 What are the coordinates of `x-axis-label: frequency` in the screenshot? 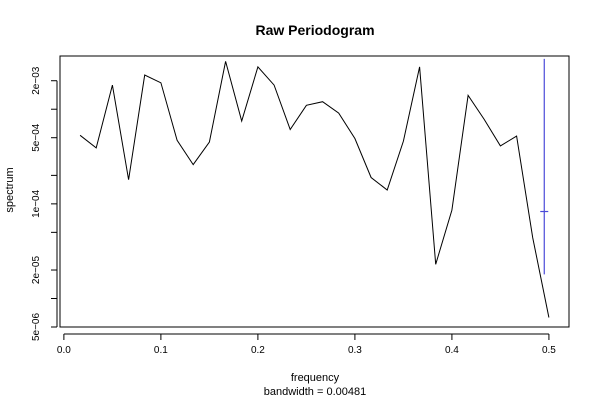 It's located at (315, 378).